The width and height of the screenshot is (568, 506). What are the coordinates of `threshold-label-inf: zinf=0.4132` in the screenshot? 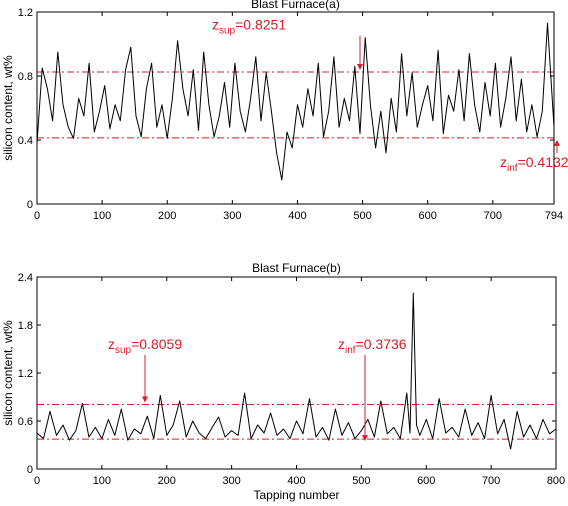 It's located at (534, 164).